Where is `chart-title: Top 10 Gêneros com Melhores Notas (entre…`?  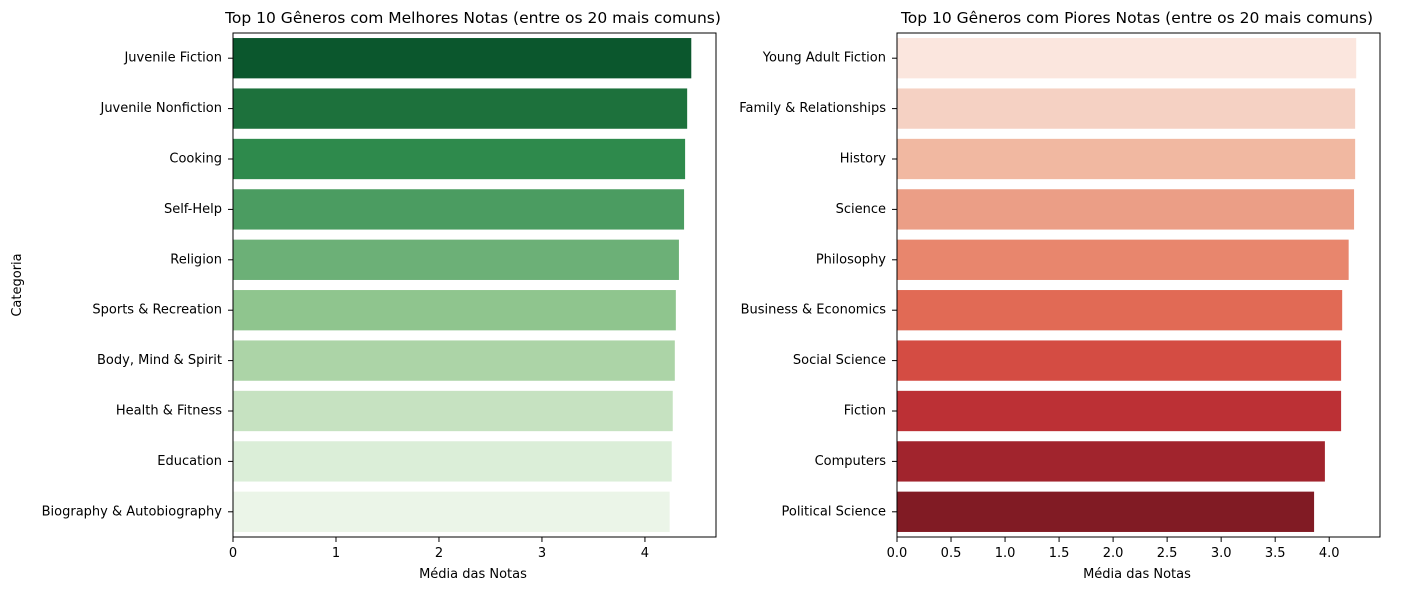 chart-title: Top 10 Gêneros com Melhores Notas (entre… is located at coordinates (472, 18).